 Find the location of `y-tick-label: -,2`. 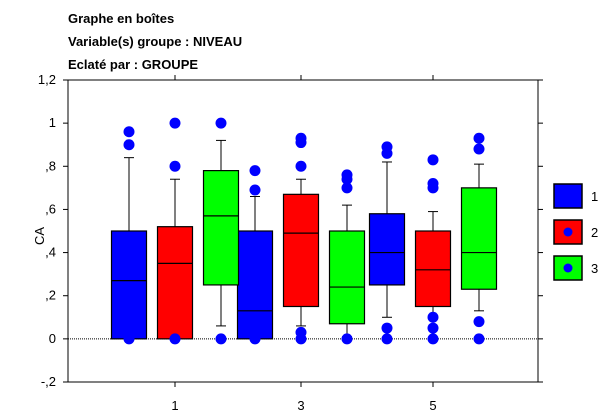

y-tick-label: -,2 is located at coordinates (48, 381).